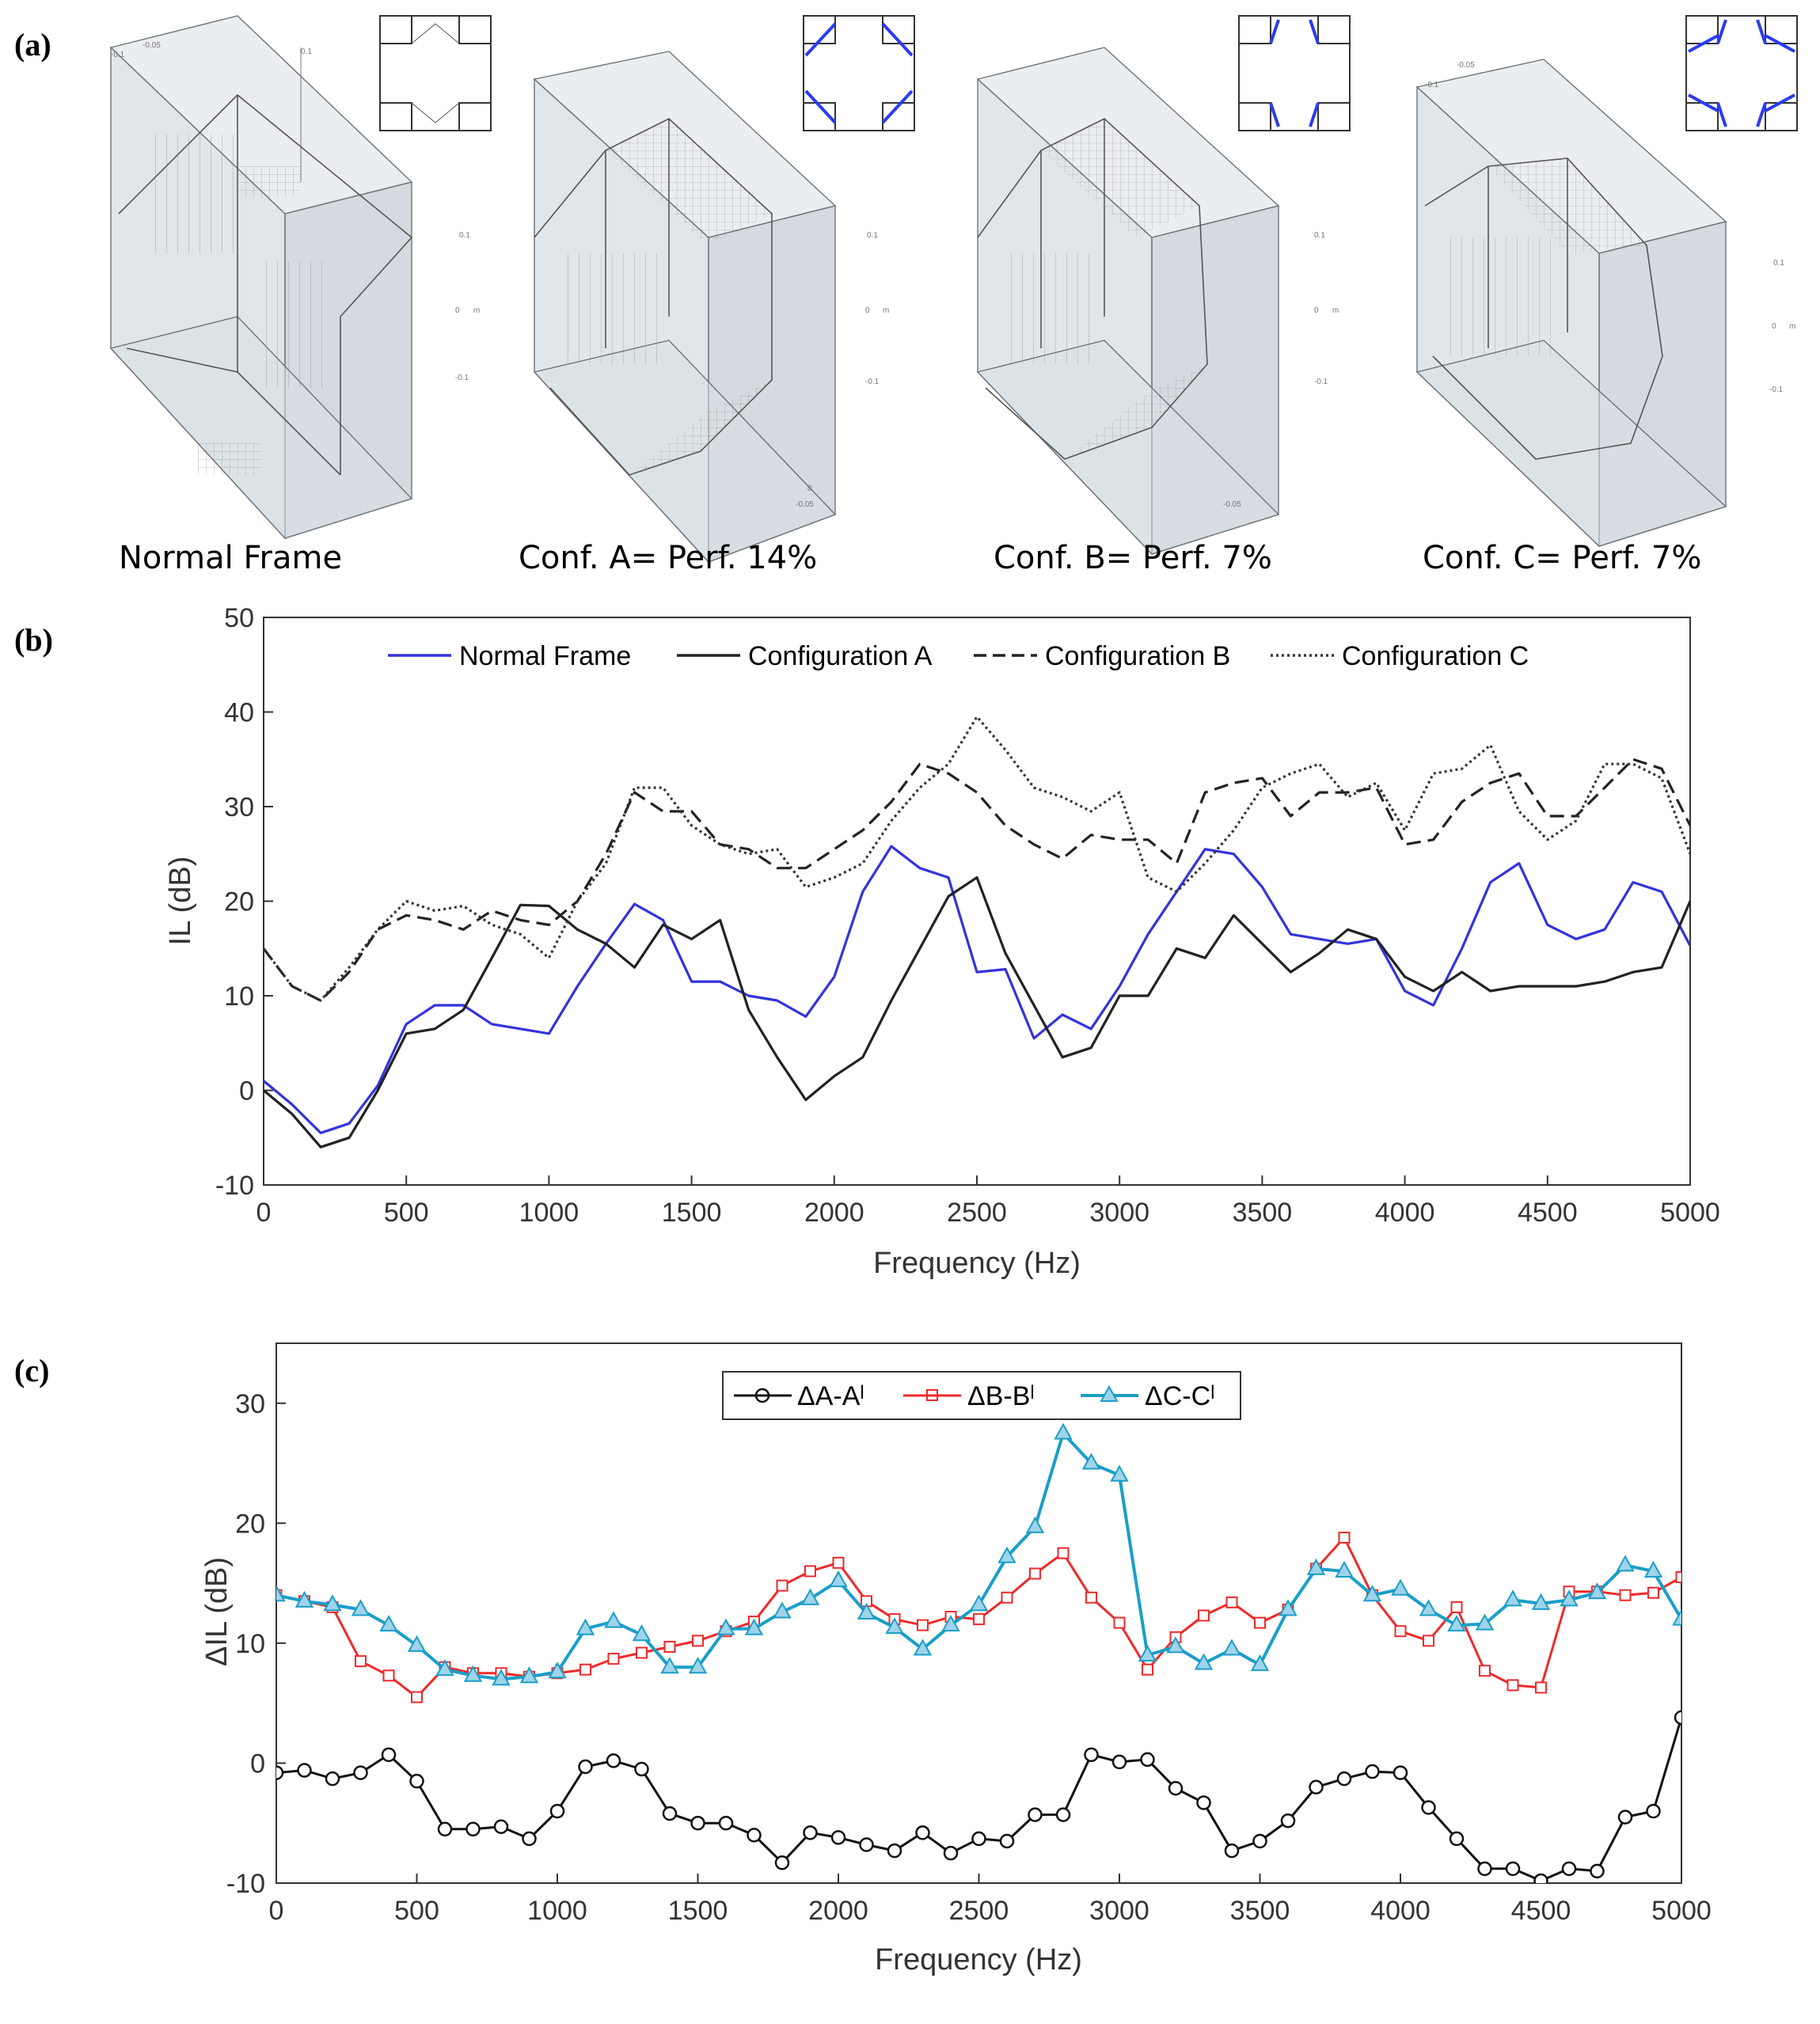 This screenshot has height=2024, width=1820. Describe the element at coordinates (406, 1213) in the screenshot. I see `xtick-label-b: 500` at that location.